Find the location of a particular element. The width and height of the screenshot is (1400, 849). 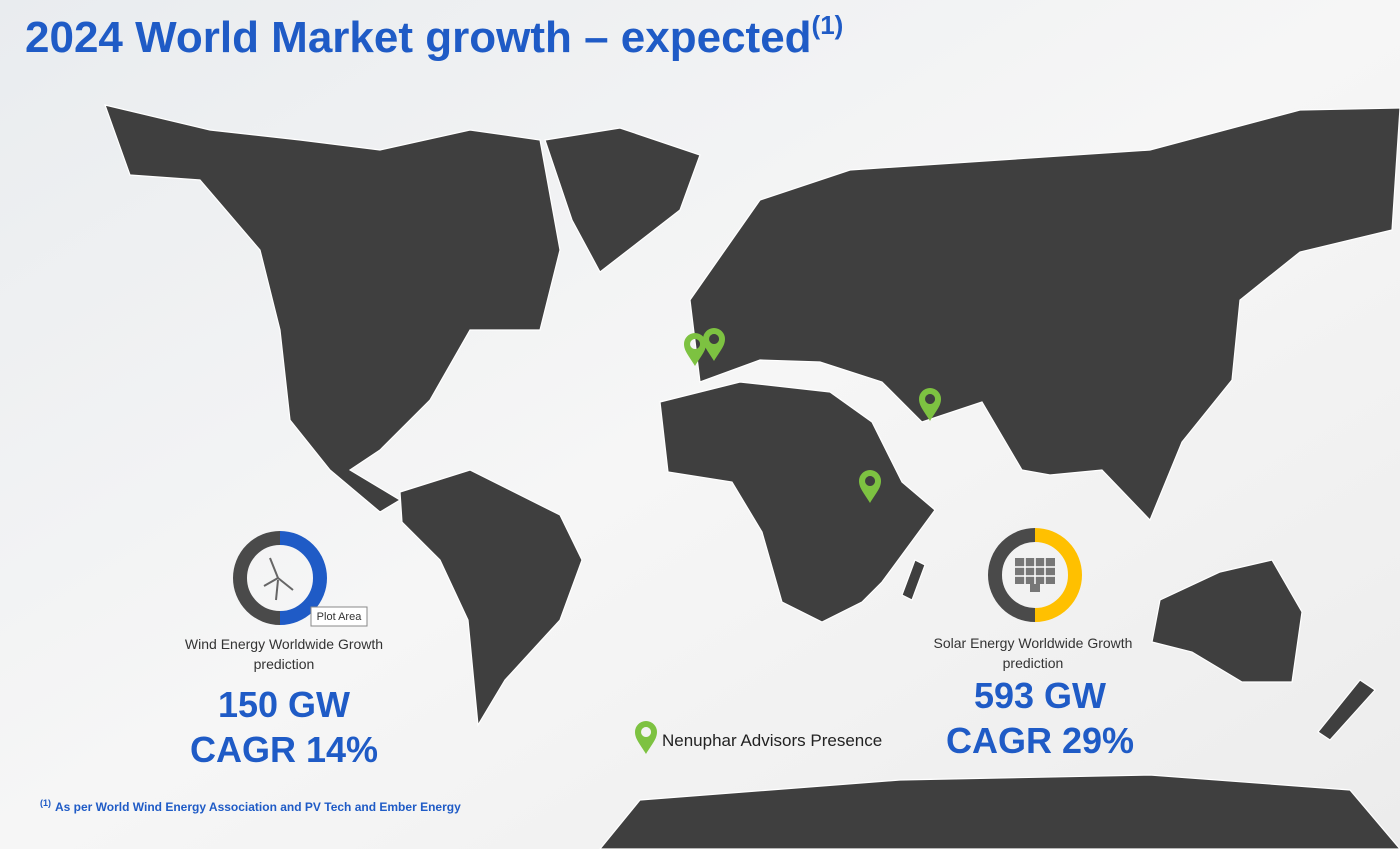

south-america is located at coordinates (491, 598).